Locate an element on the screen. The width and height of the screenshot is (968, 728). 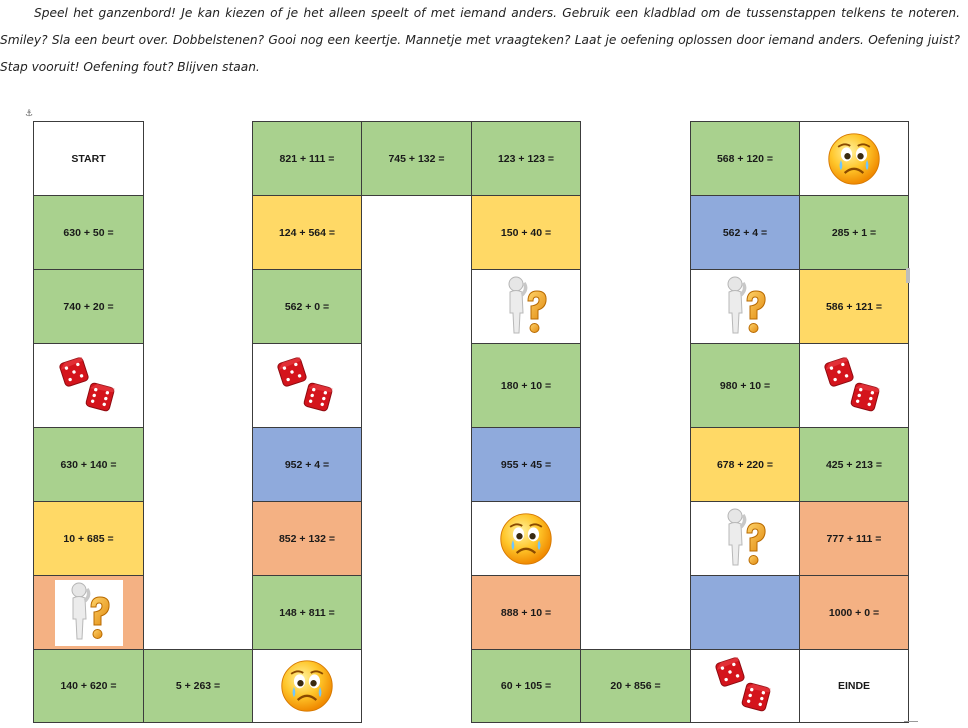
sum-square: 60 + 105 = is located at coordinates (526, 686).